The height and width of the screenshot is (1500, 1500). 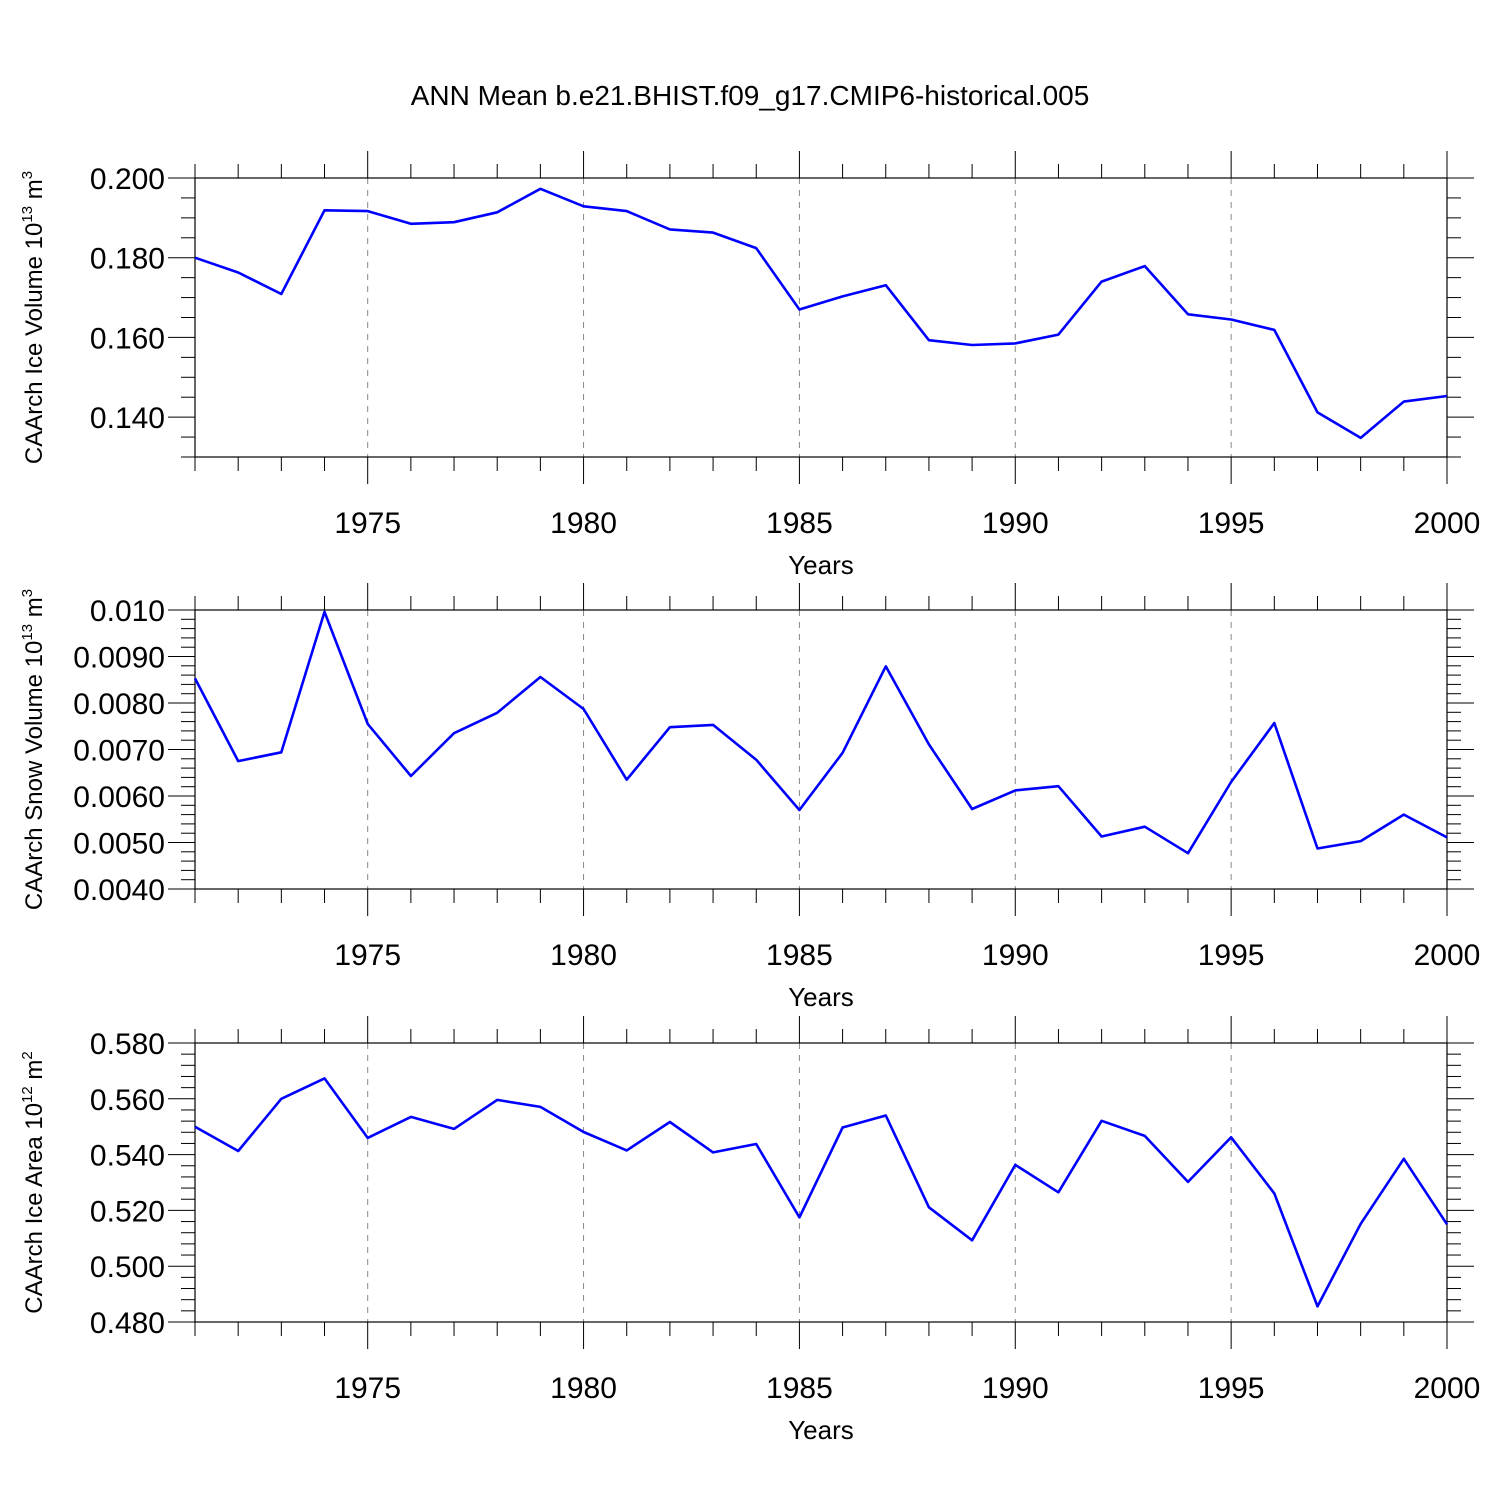 What do you see at coordinates (119, 844) in the screenshot?
I see `chart-1-ytick-label: 0.0050` at bounding box center [119, 844].